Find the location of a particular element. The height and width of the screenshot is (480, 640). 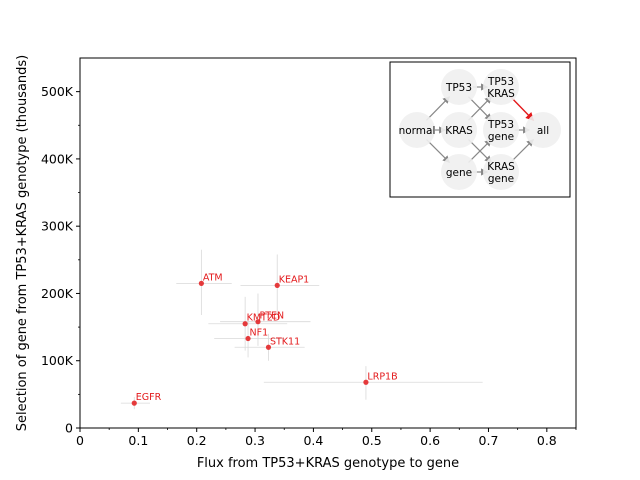

x-tick-label: 0 is located at coordinates (80, 440).